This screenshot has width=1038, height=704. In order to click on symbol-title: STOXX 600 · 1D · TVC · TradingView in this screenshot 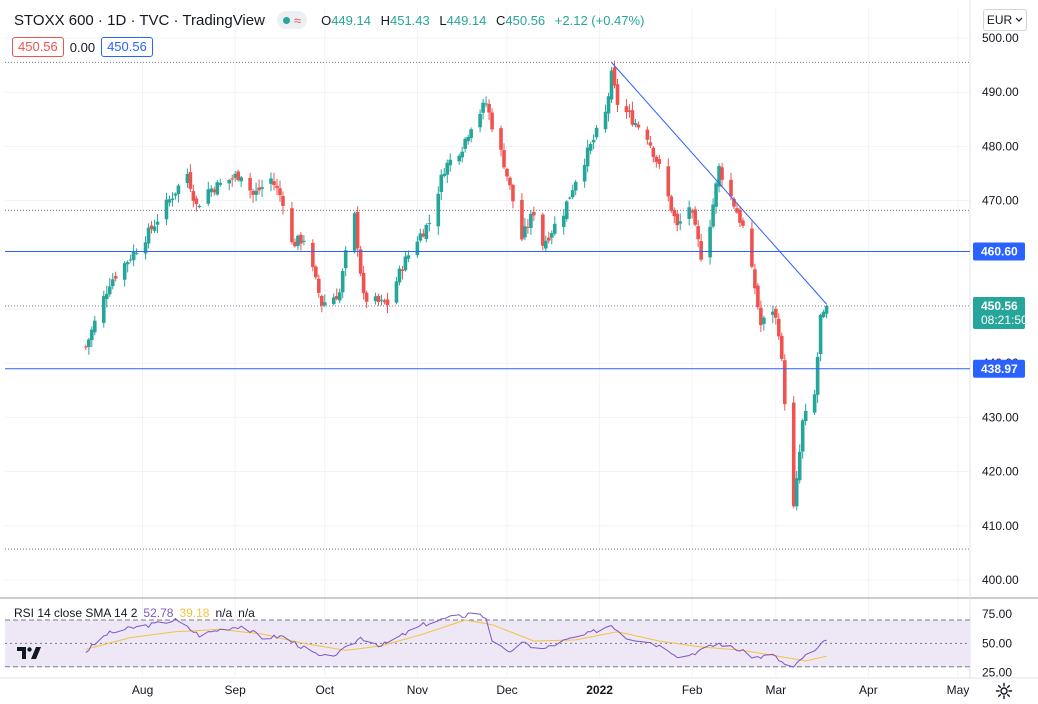, I will do `click(139, 20)`.